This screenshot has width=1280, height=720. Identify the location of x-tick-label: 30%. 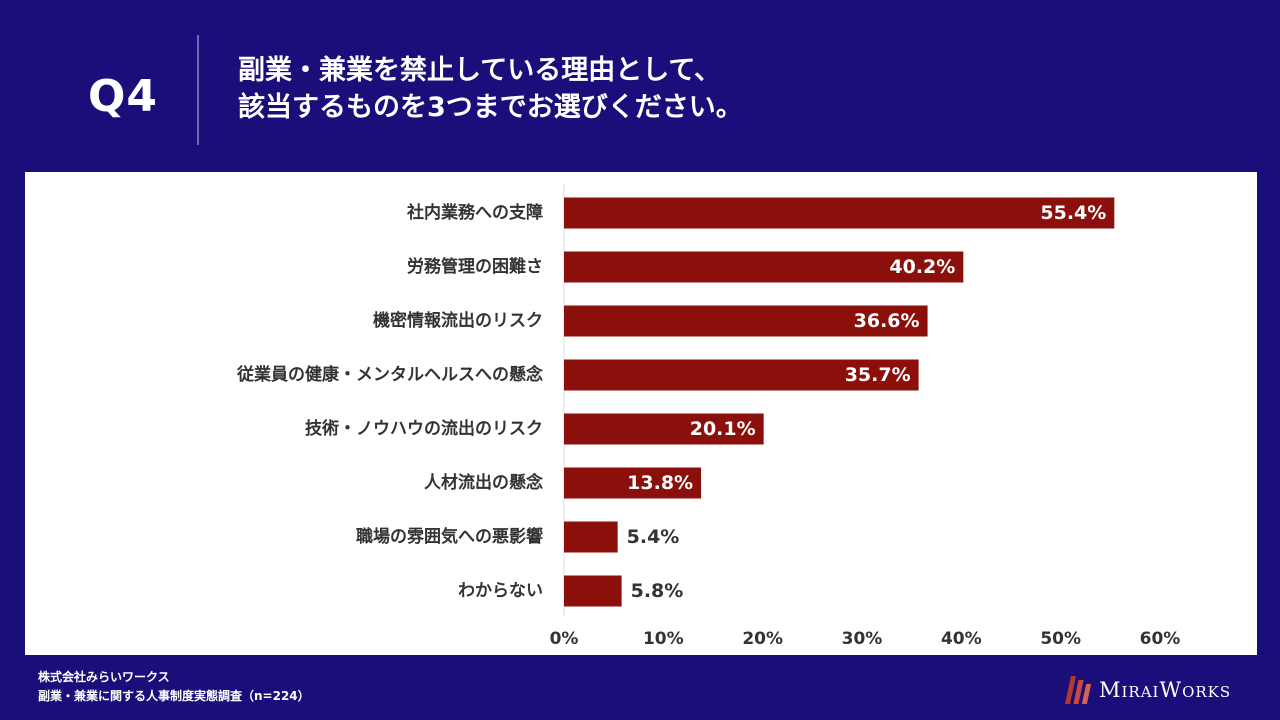
(862, 639).